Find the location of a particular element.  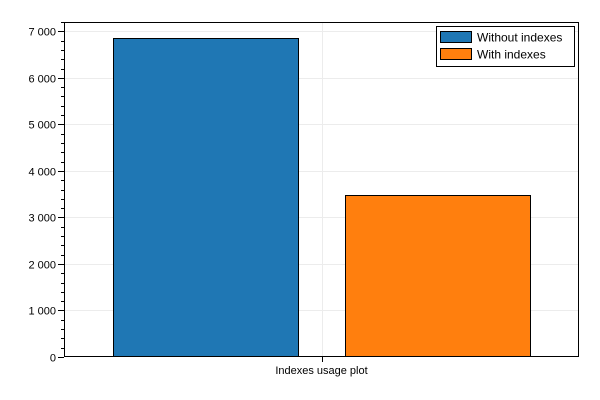

y-axis: 0 1 000 2 000 3 000 4 000 5 000 6 000 7 000 is located at coordinates (46, 193).